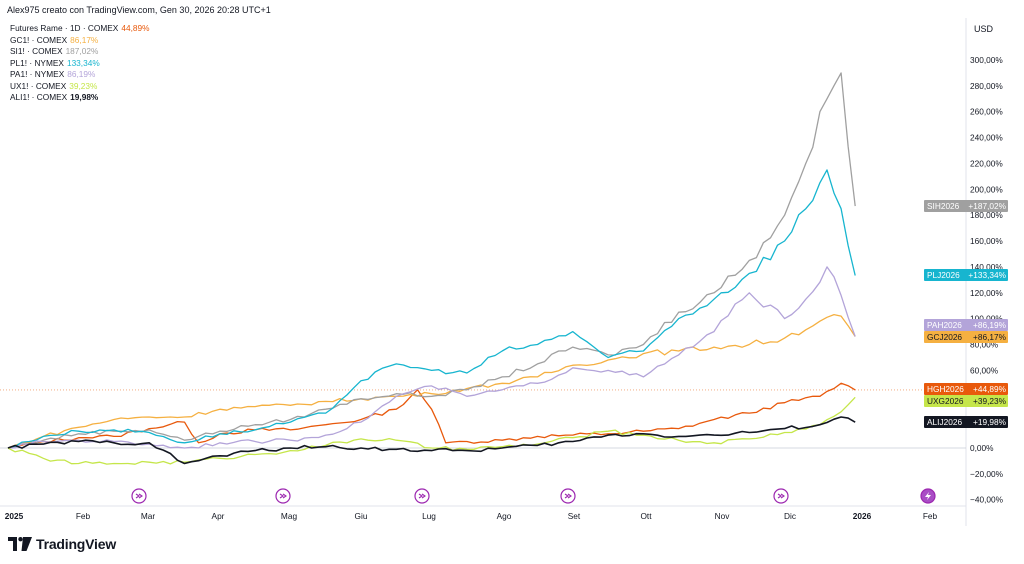 The image size is (1024, 564). What do you see at coordinates (646, 516) in the screenshot?
I see `x-tick-label: Ott` at bounding box center [646, 516].